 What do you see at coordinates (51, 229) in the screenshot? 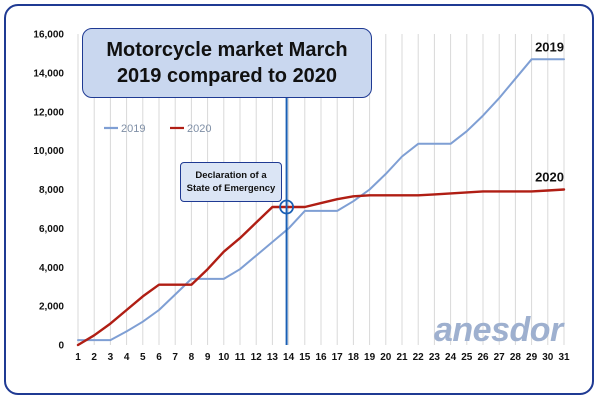
I see `y-tick-label: 6,000` at bounding box center [51, 229].